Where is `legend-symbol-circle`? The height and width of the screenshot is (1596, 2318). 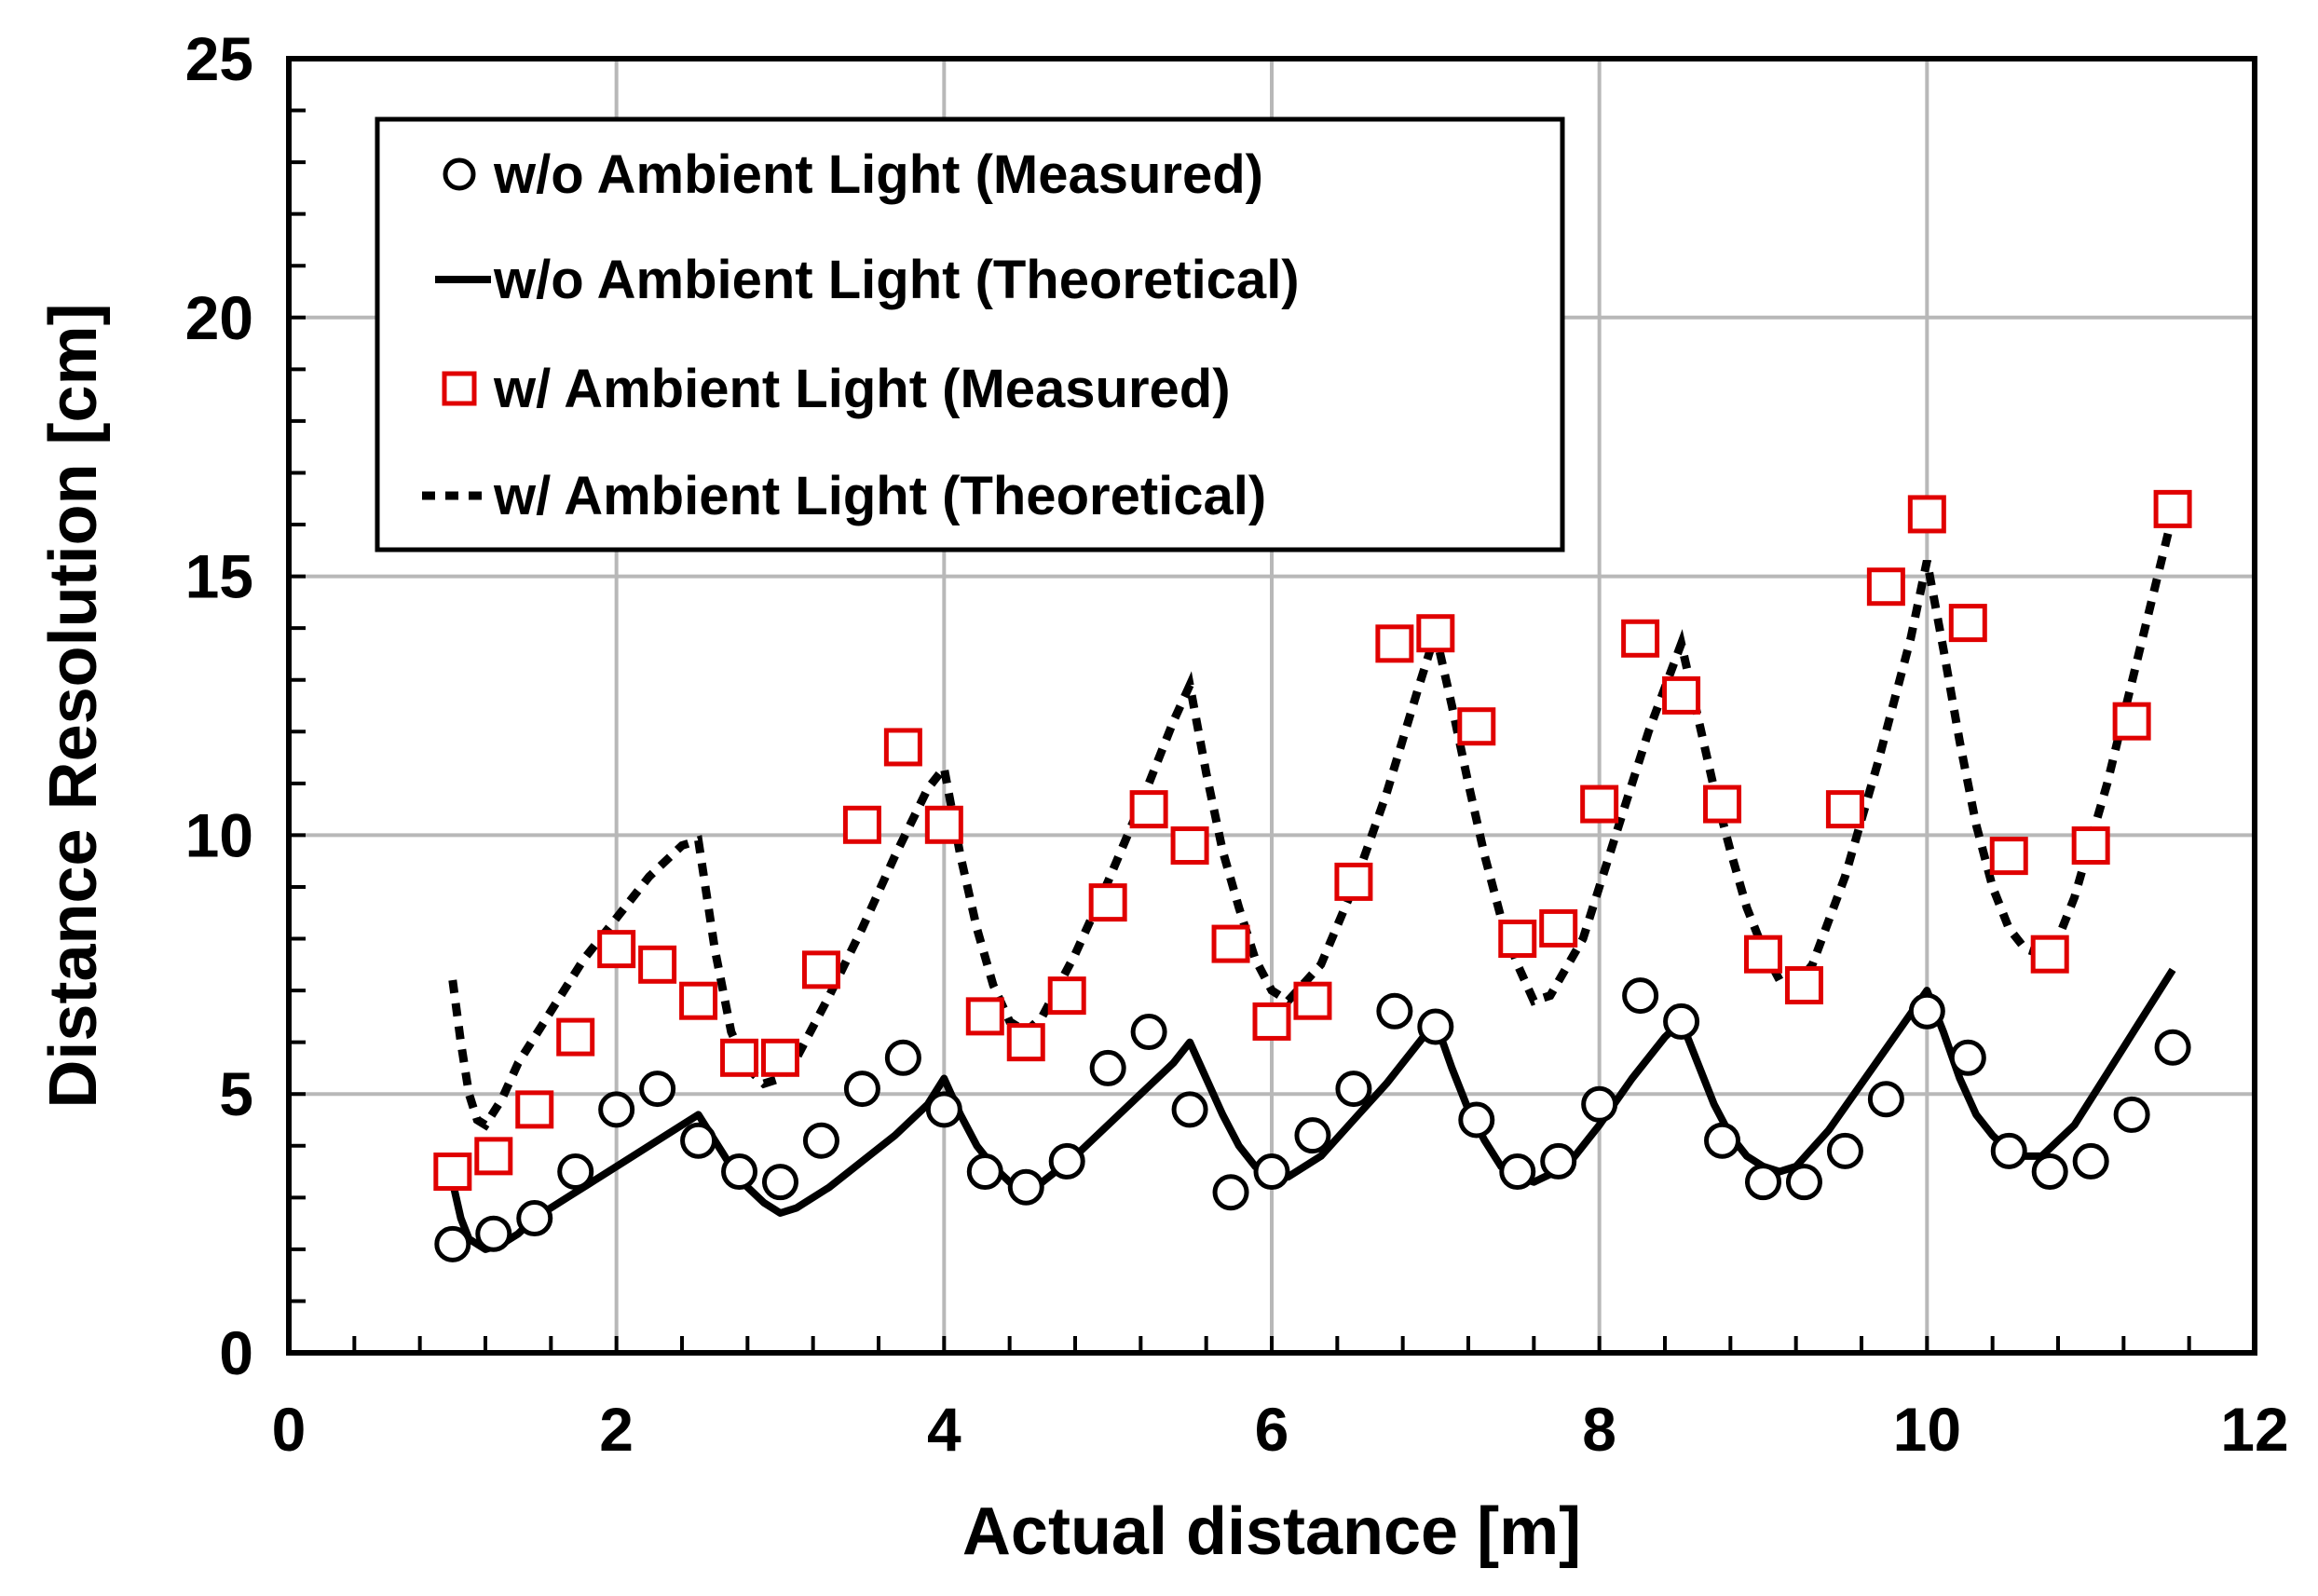 legend-symbol-circle is located at coordinates (459, 174).